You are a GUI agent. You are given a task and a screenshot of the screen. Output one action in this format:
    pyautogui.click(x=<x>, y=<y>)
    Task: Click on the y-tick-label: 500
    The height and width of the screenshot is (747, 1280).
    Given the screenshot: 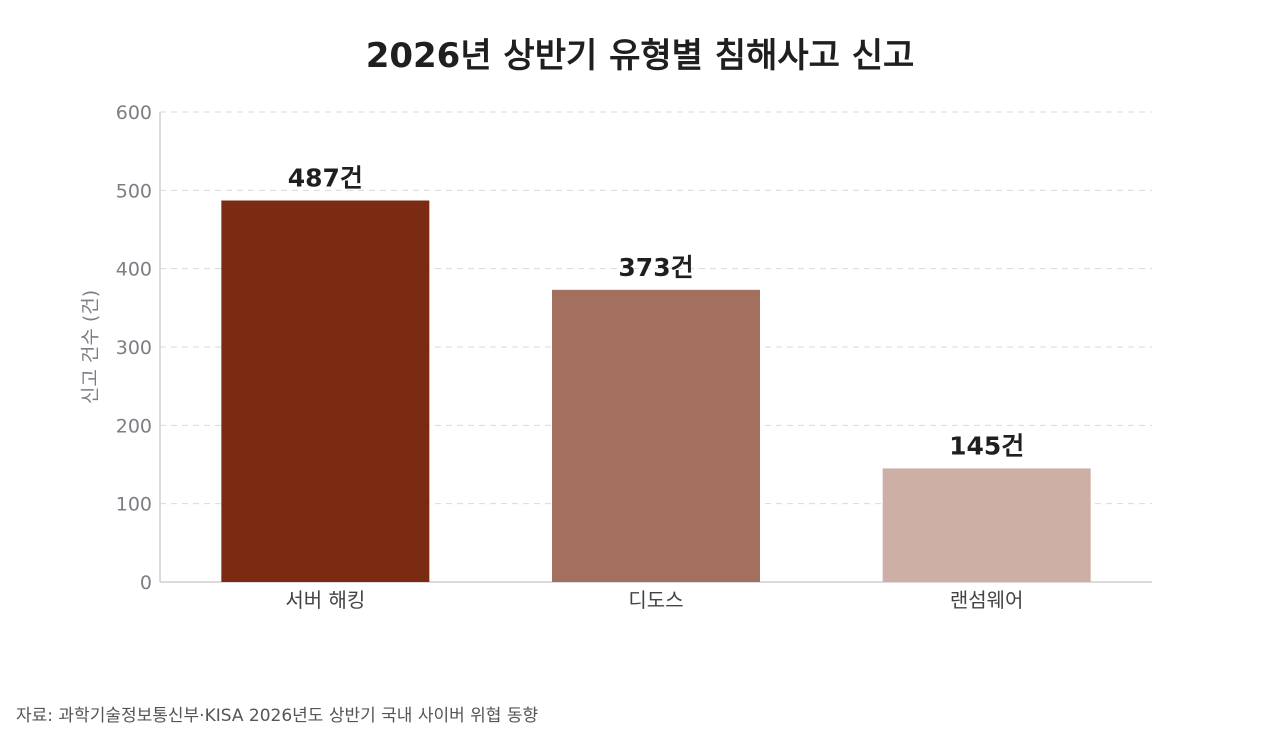 What is the action you would take?
    pyautogui.click(x=134, y=191)
    